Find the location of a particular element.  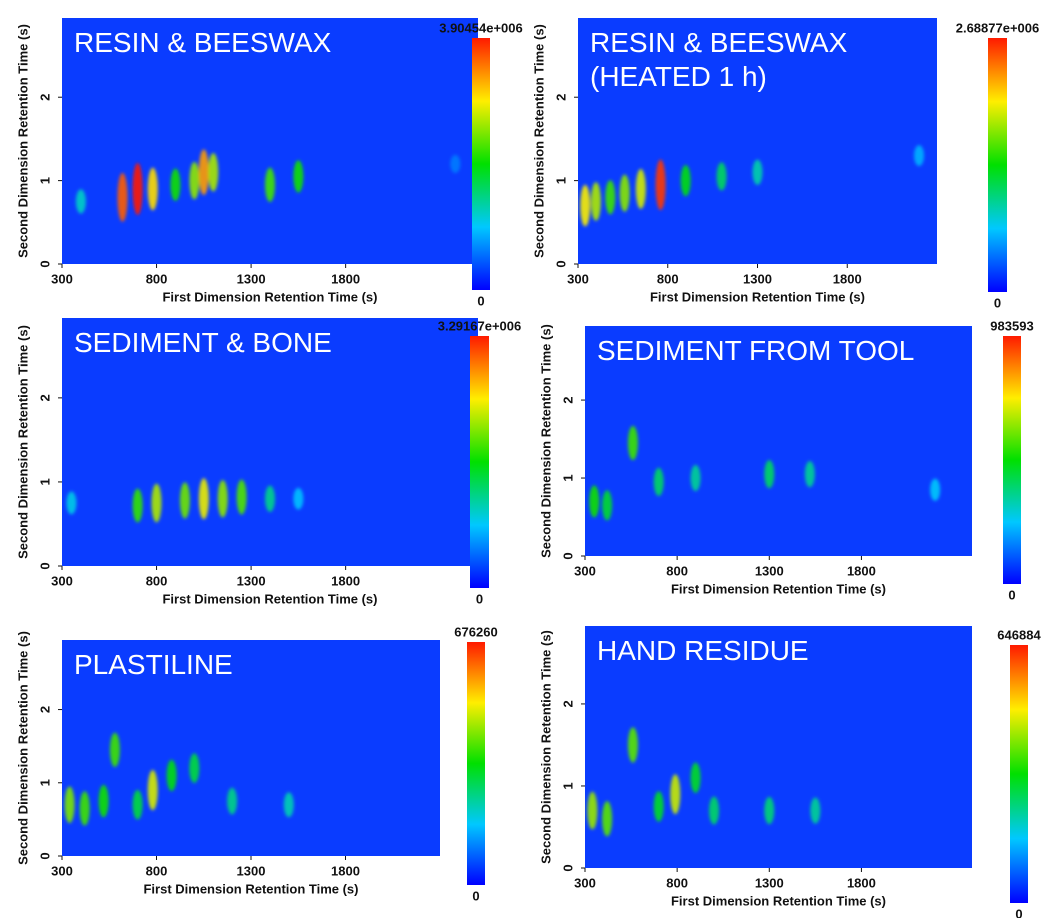

panel-title: SEDIMENT FROM TOOL is located at coordinates (755, 350).